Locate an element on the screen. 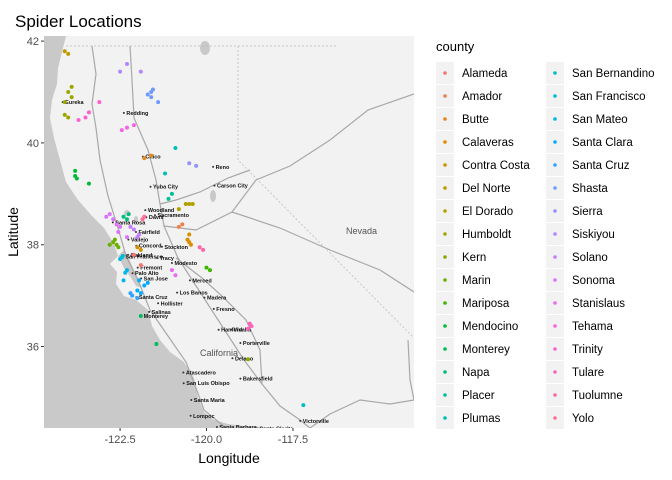 Image resolution: width=672 pixels, height=480 pixels. city-dot-tracy is located at coordinates (157, 257).